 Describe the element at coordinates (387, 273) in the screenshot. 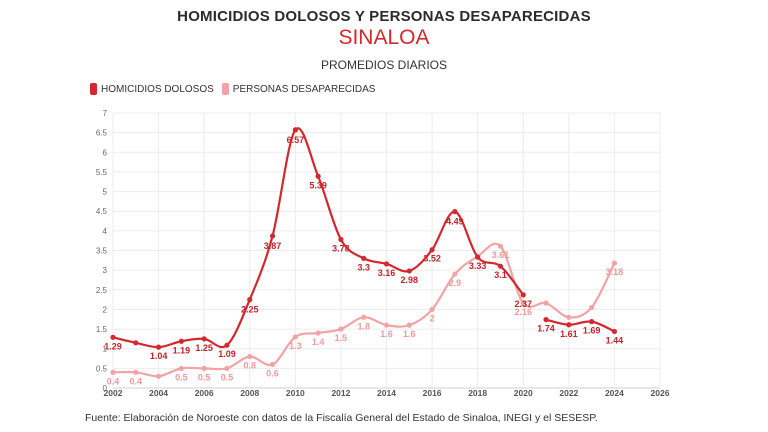

I see `data-label-homicidios: 3.16` at that location.